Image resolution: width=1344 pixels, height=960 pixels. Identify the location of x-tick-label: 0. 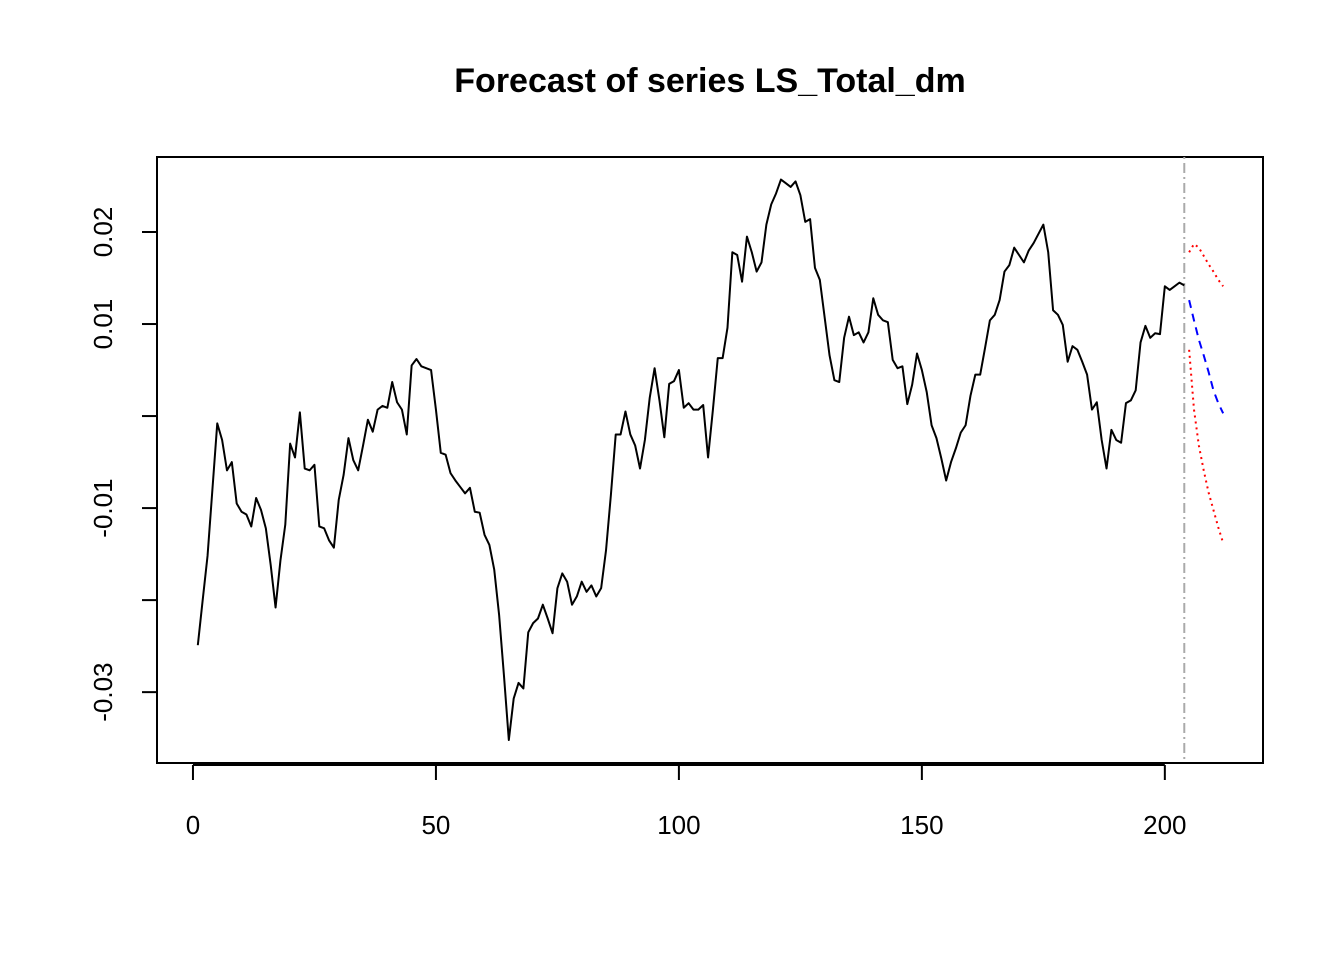
(193, 825).